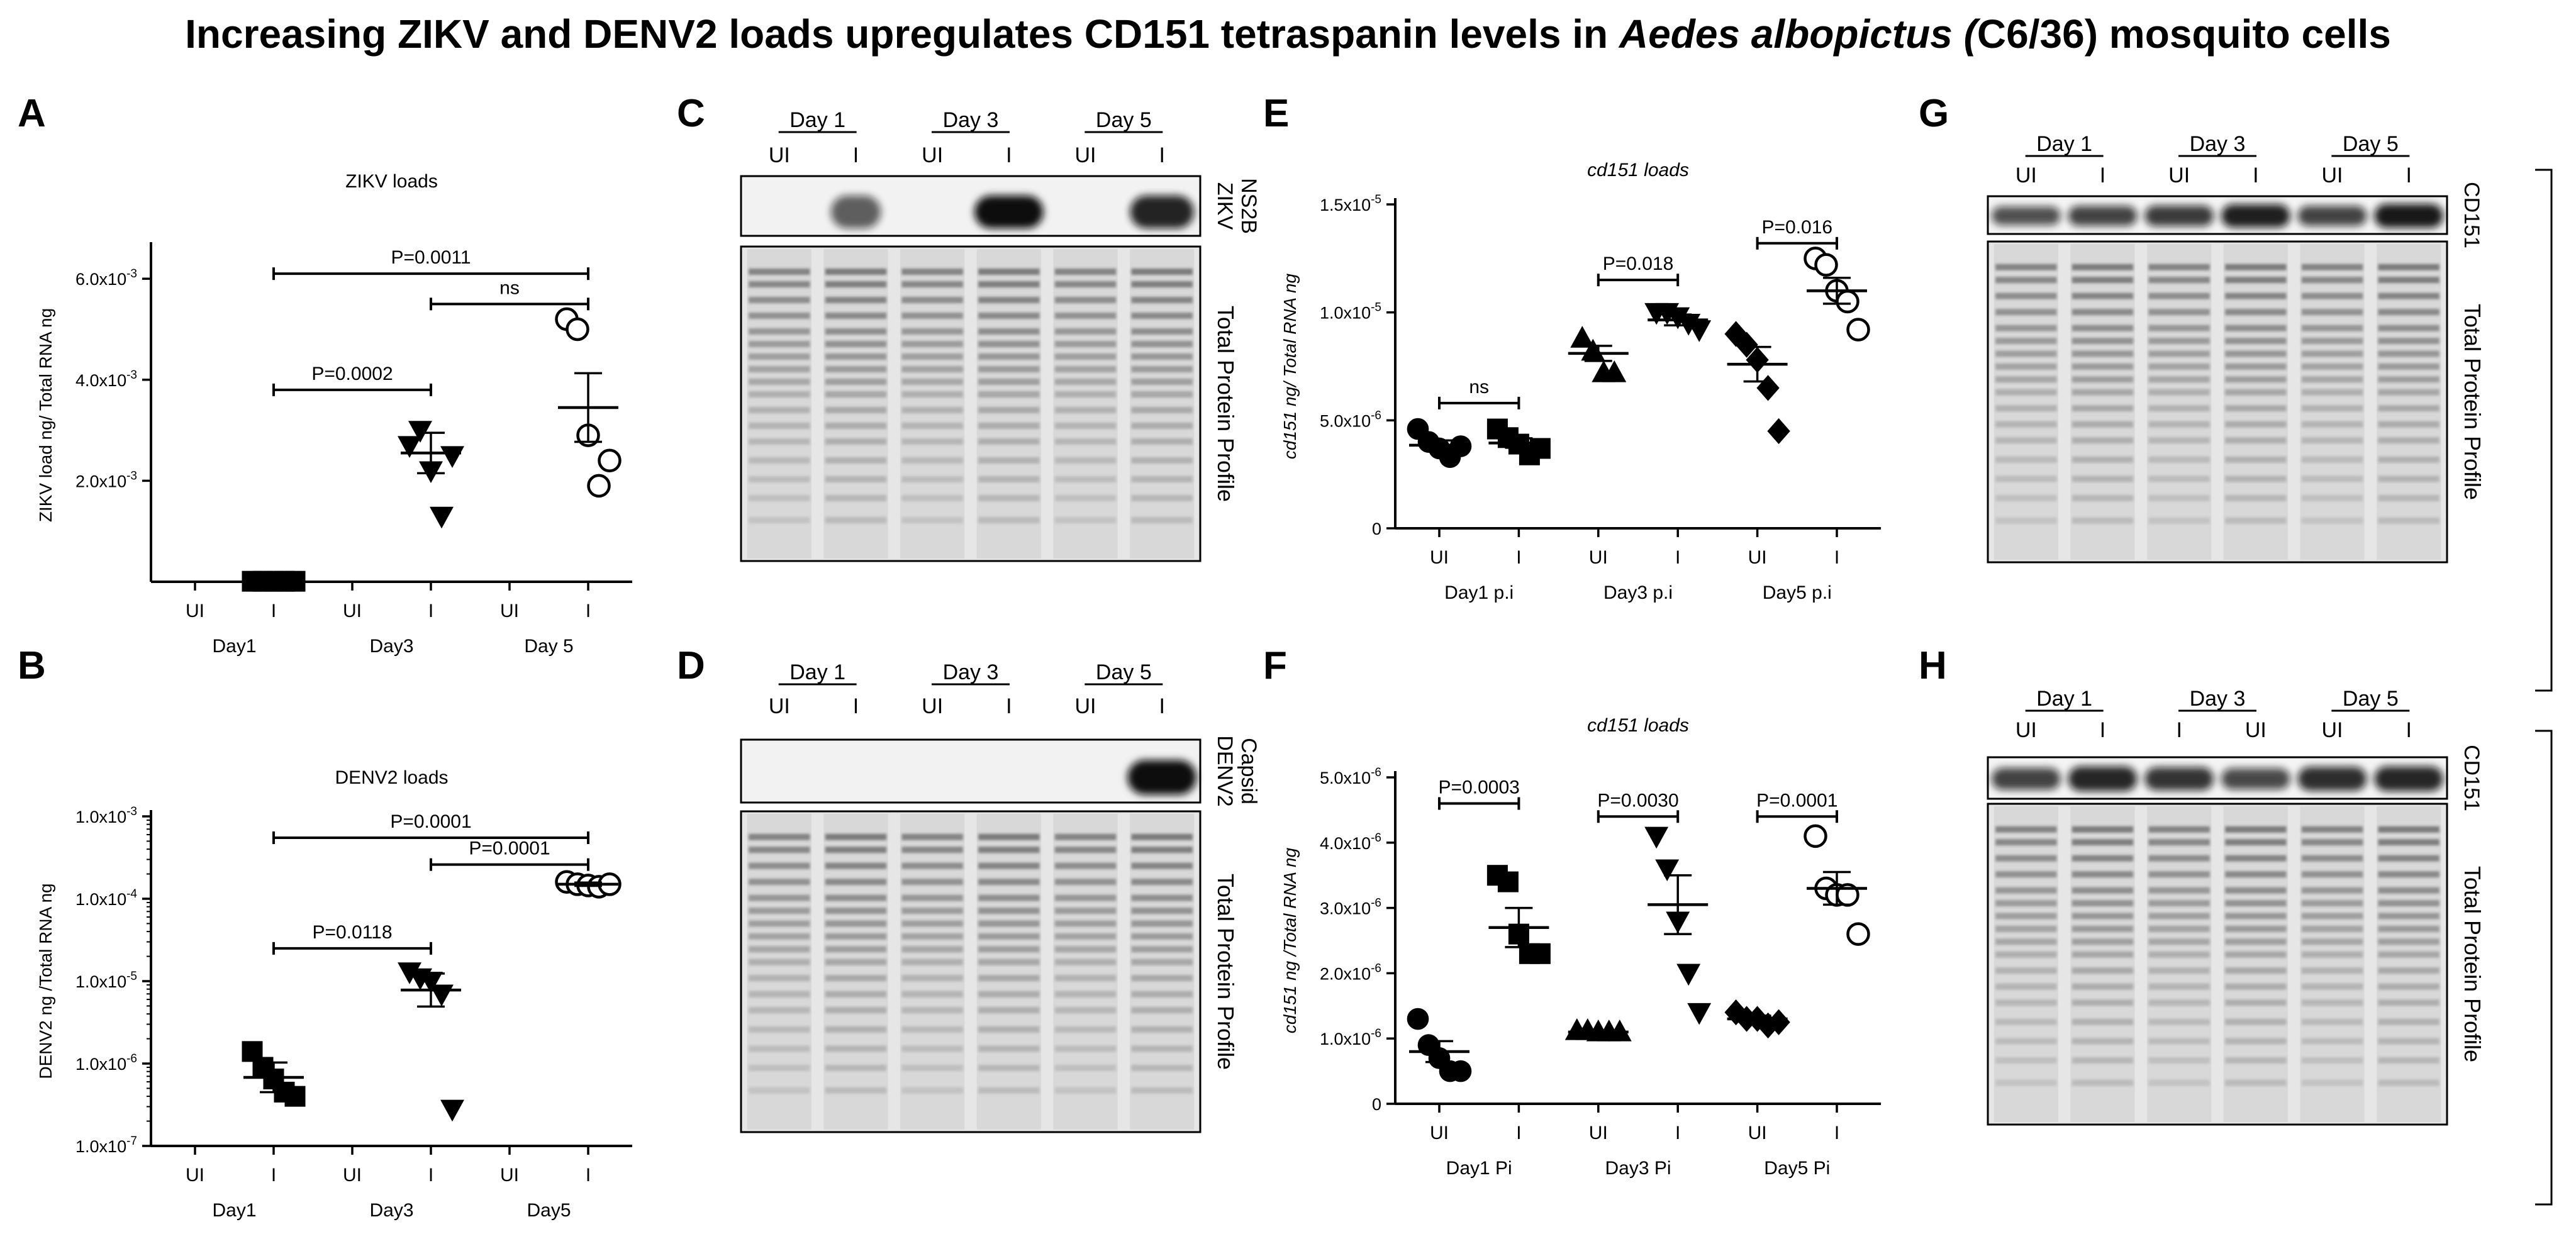 Image resolution: width=2576 pixels, height=1256 pixels. What do you see at coordinates (106, 480) in the screenshot?
I see `y-tick-label-a: 2.0x10⁻³` at bounding box center [106, 480].